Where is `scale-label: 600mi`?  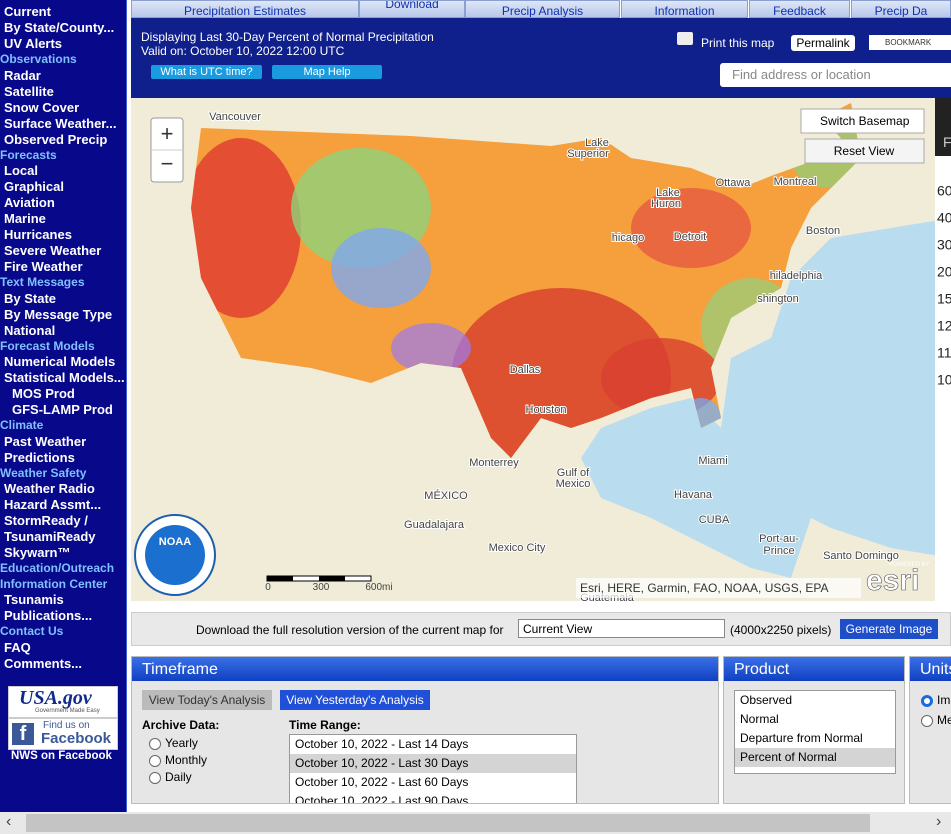 scale-label: 600mi is located at coordinates (378, 587).